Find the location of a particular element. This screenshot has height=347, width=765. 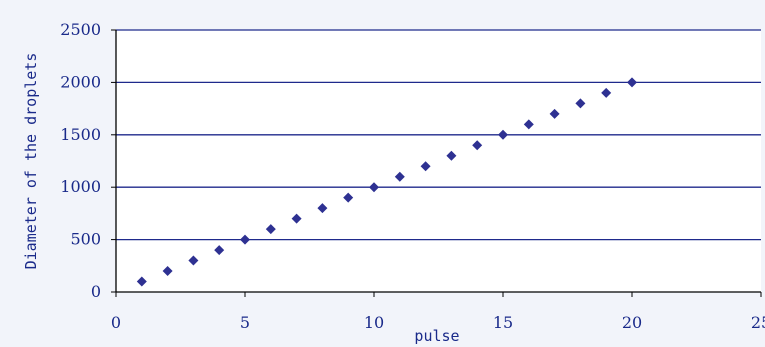

x-axis-title: pulse is located at coordinates (436, 336).